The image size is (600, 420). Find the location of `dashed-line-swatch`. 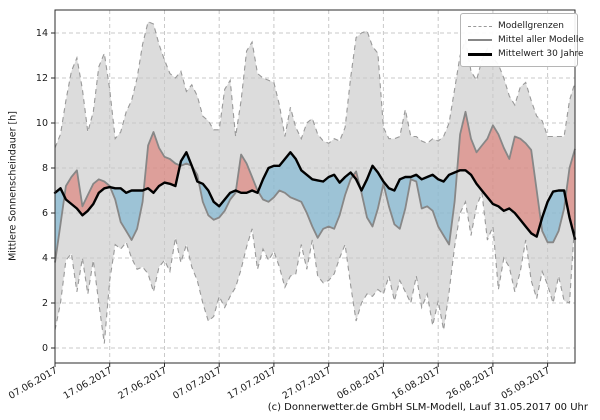

dashed-line-swatch is located at coordinates (480, 26).